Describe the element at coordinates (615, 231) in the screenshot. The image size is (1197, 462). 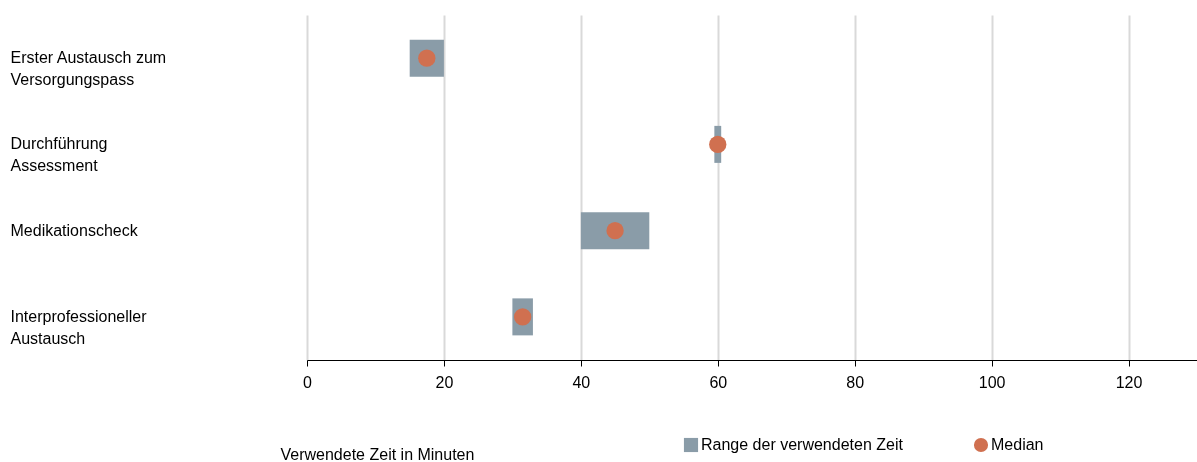
I see `bar` at that location.